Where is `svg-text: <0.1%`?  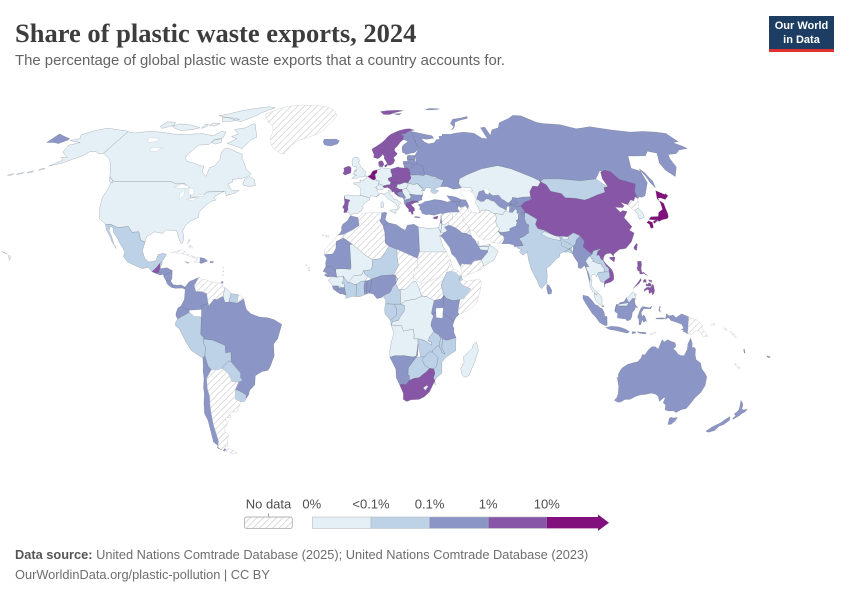 svg-text: <0.1% is located at coordinates (371, 504).